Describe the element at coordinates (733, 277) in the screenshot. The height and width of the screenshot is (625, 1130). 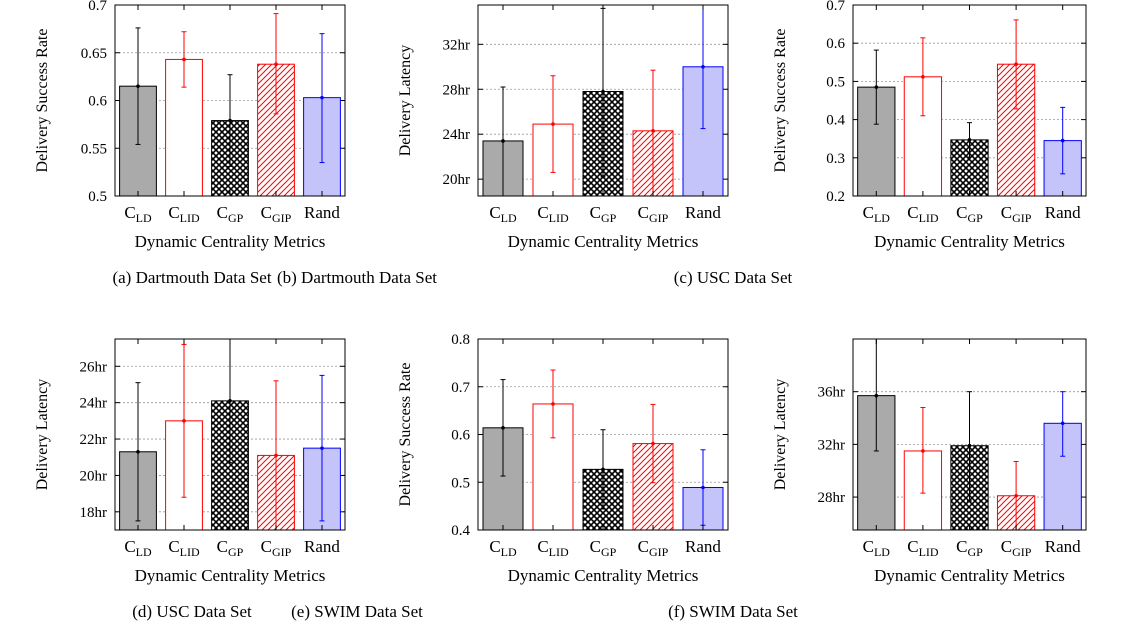
I see `panel-caption: (c) USC Data Set` at that location.